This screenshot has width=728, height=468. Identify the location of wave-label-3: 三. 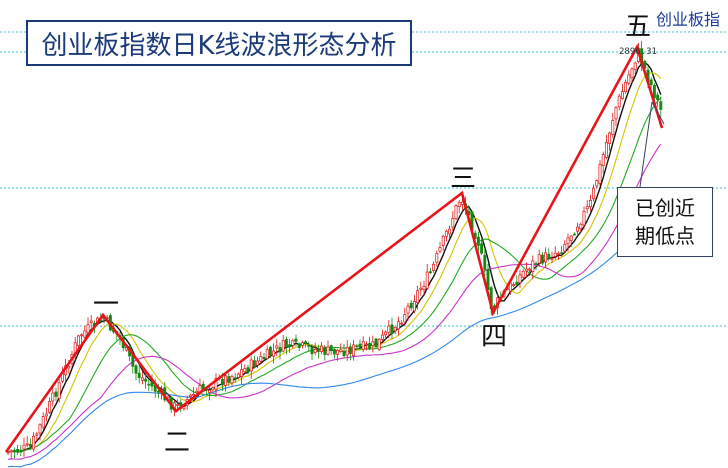
(463, 179).